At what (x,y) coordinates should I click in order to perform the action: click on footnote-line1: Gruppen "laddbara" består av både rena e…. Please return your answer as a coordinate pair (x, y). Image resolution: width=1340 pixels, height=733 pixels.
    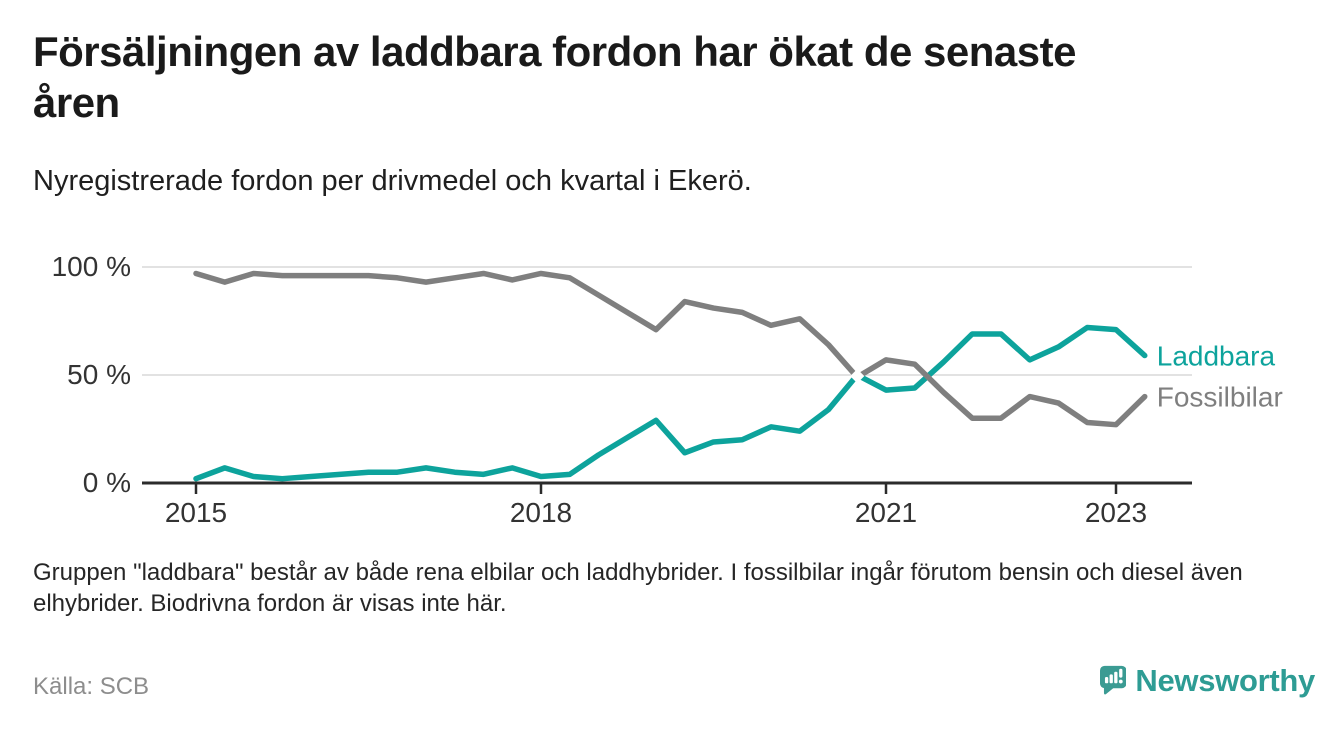
    Looking at the image, I should click on (638, 572).